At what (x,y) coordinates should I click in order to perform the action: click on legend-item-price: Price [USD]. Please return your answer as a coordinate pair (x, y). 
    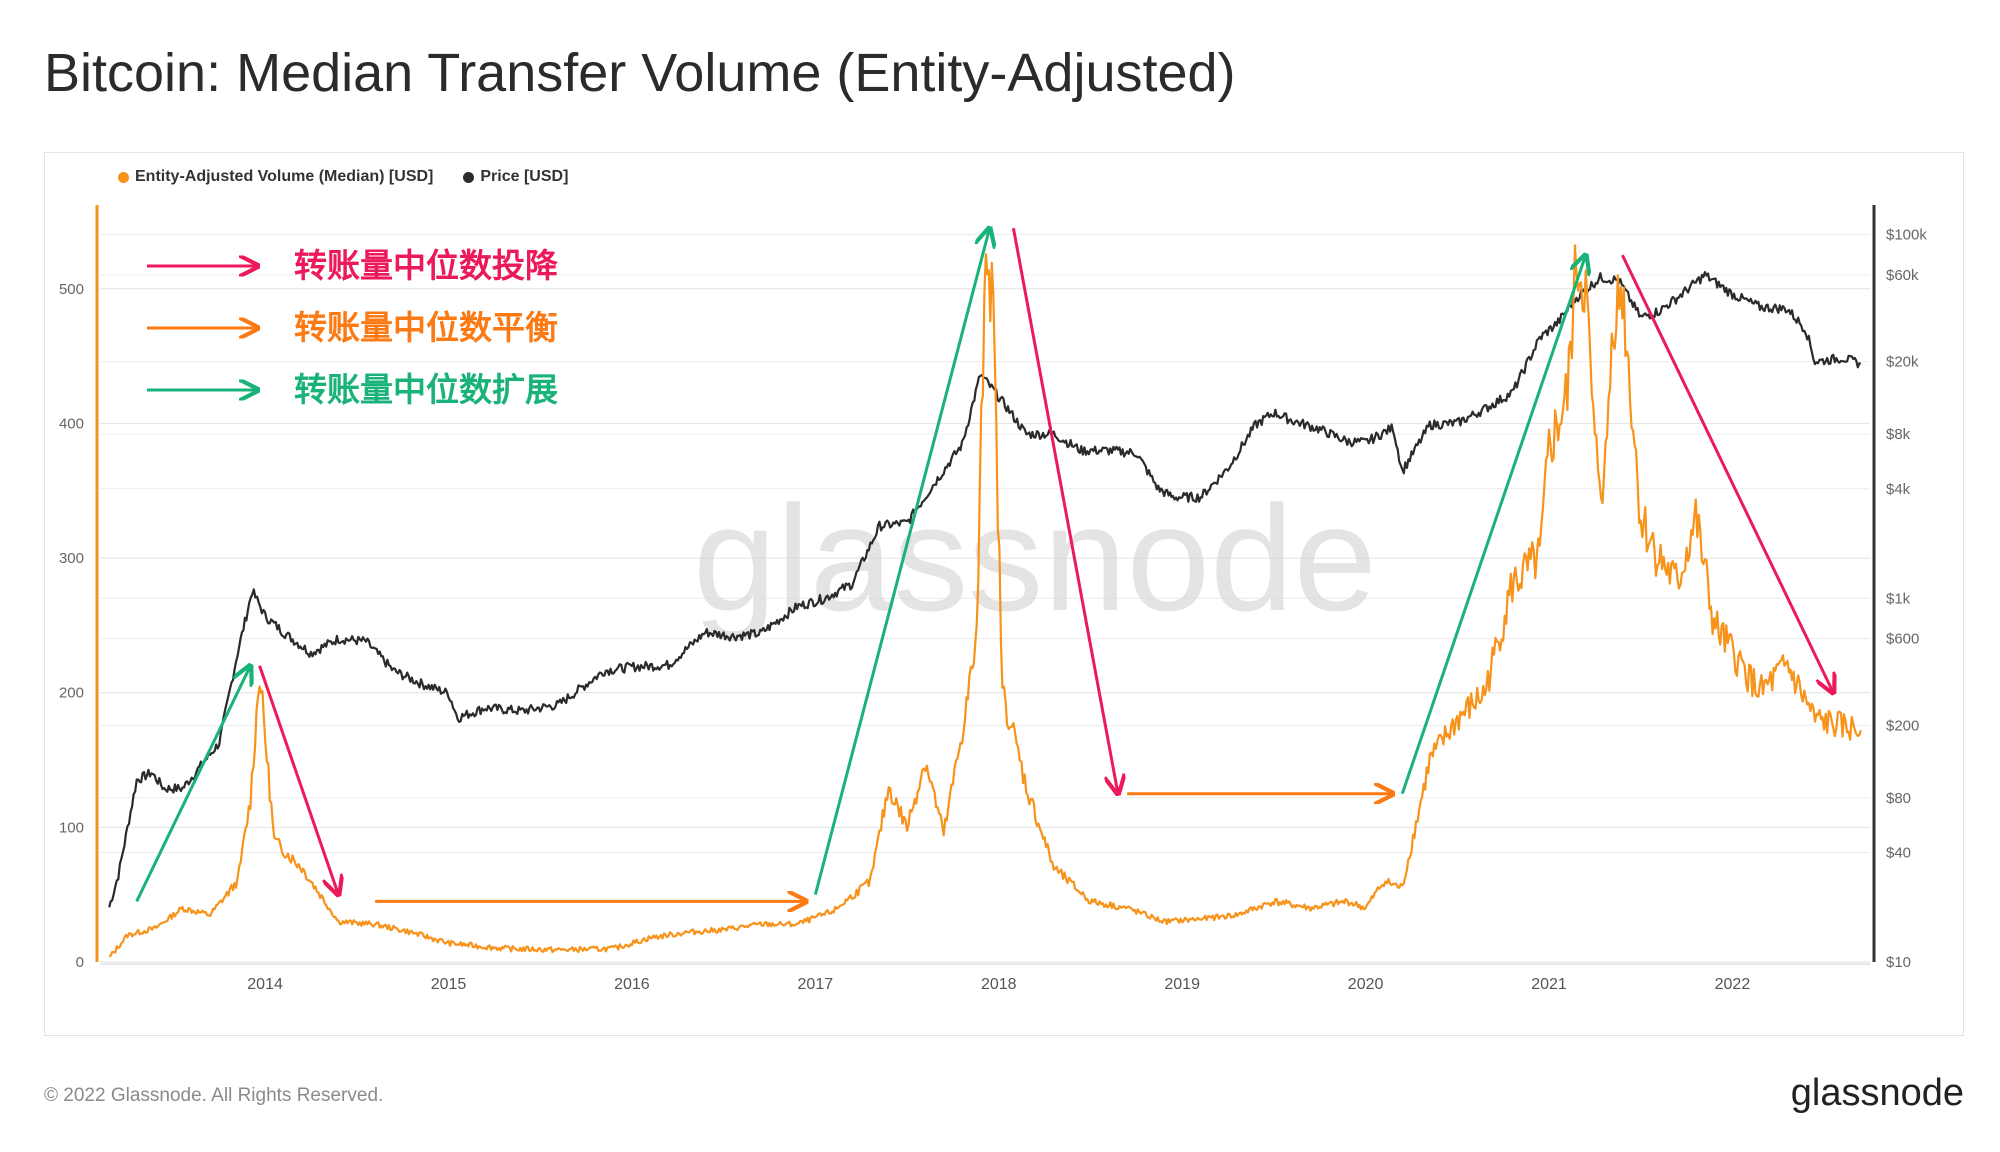
    Looking at the image, I should click on (515, 177).